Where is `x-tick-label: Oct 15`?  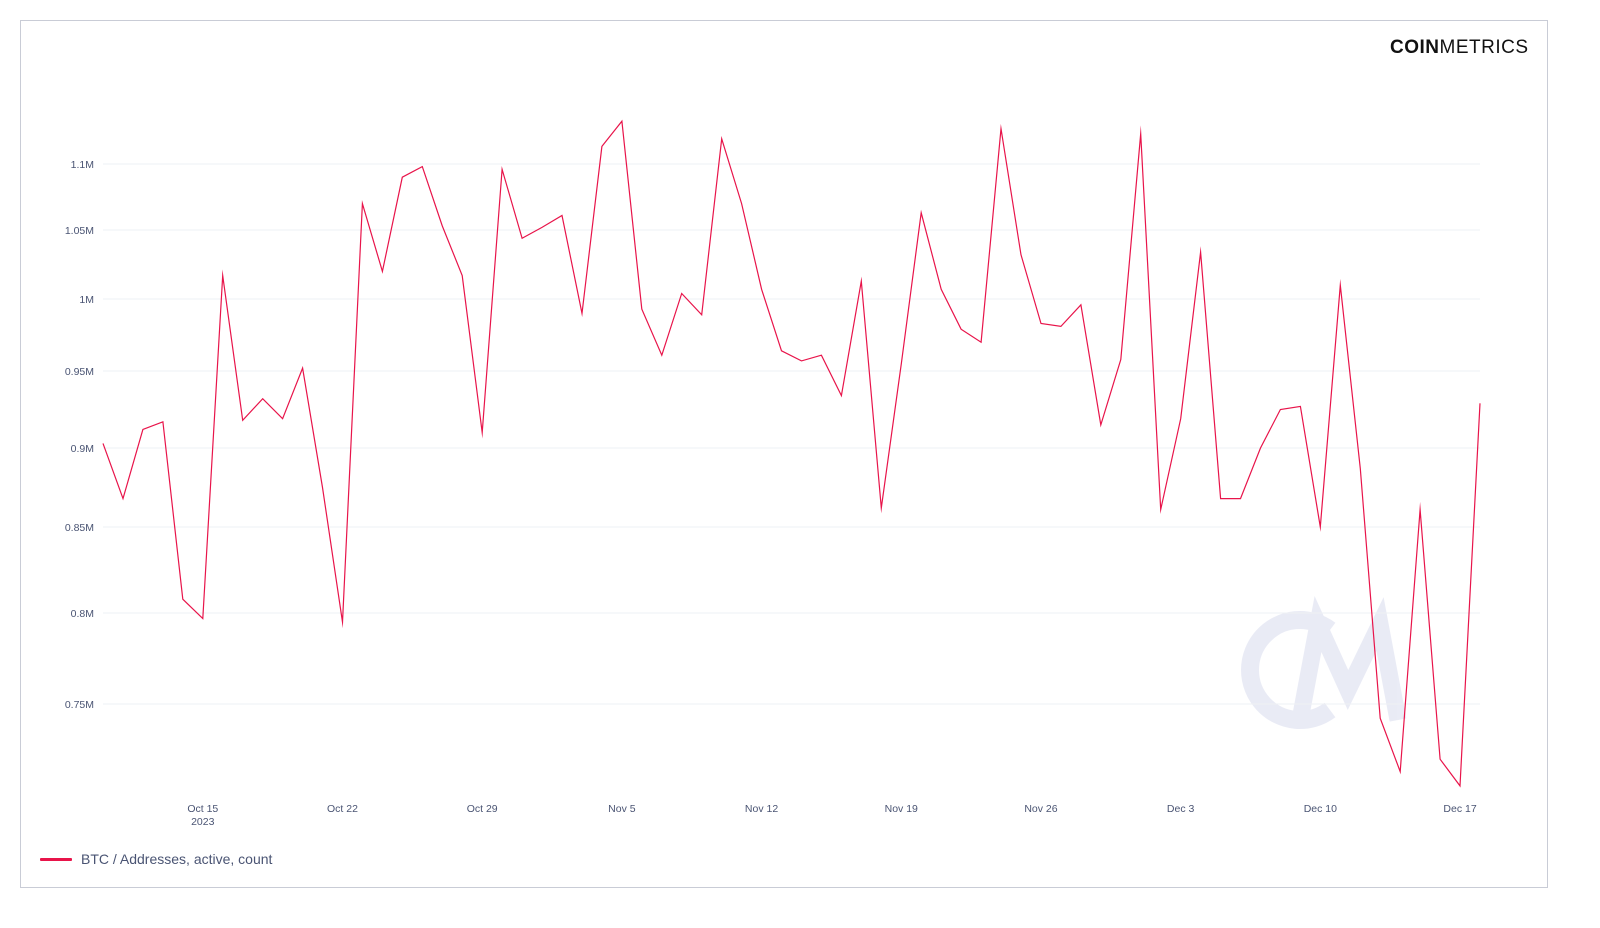 x-tick-label: Oct 15 is located at coordinates (202, 809).